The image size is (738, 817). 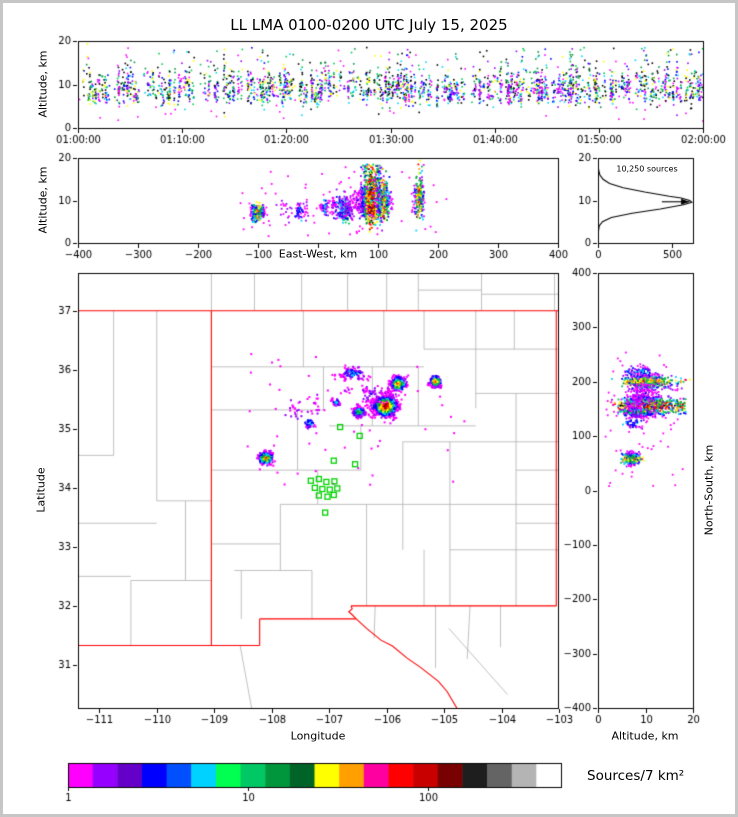 What do you see at coordinates (318, 736) in the screenshot?
I see `map-xlabel: Longitude` at bounding box center [318, 736].